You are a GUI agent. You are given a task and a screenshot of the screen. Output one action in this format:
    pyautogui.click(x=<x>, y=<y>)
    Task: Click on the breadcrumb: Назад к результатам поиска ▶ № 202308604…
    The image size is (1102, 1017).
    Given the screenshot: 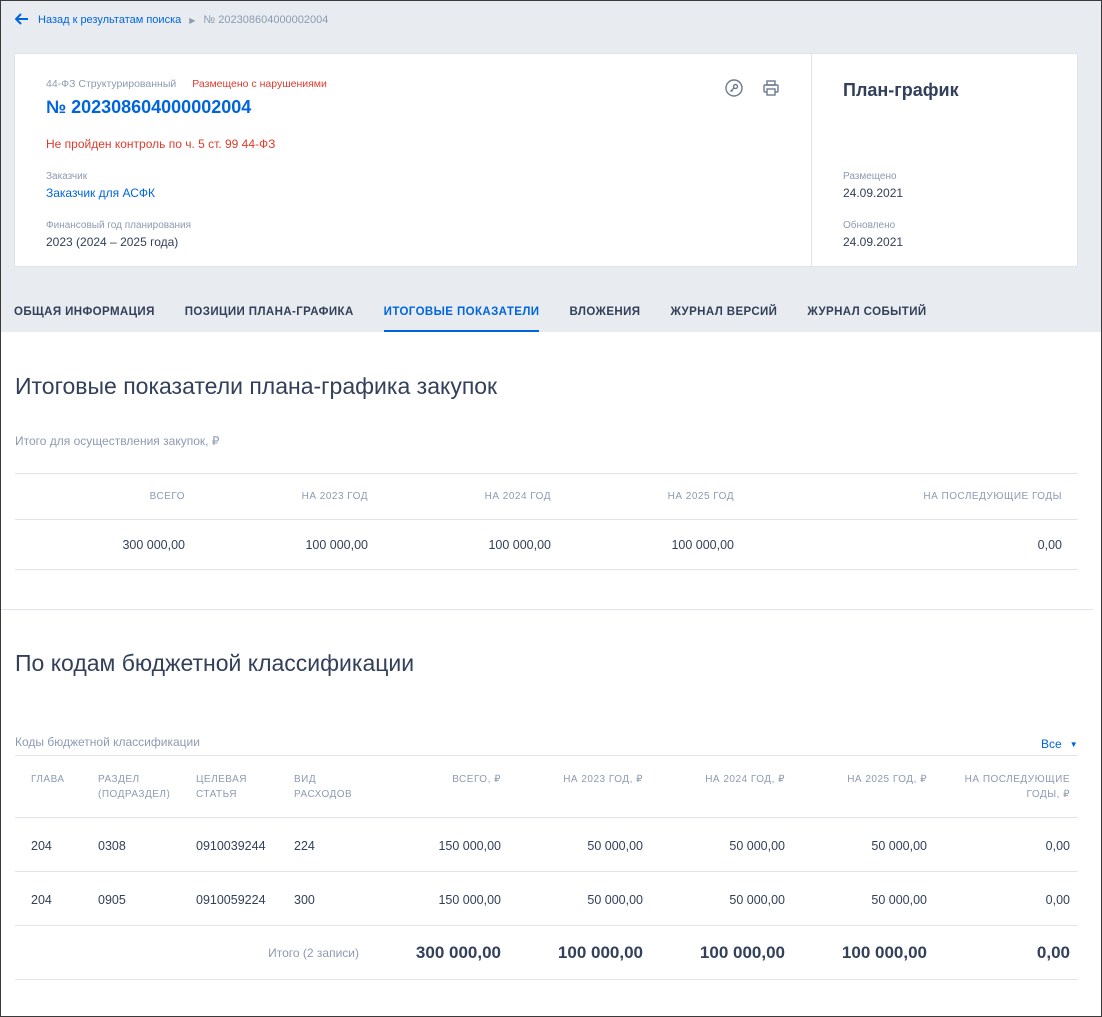 What is the action you would take?
    pyautogui.click(x=171, y=20)
    